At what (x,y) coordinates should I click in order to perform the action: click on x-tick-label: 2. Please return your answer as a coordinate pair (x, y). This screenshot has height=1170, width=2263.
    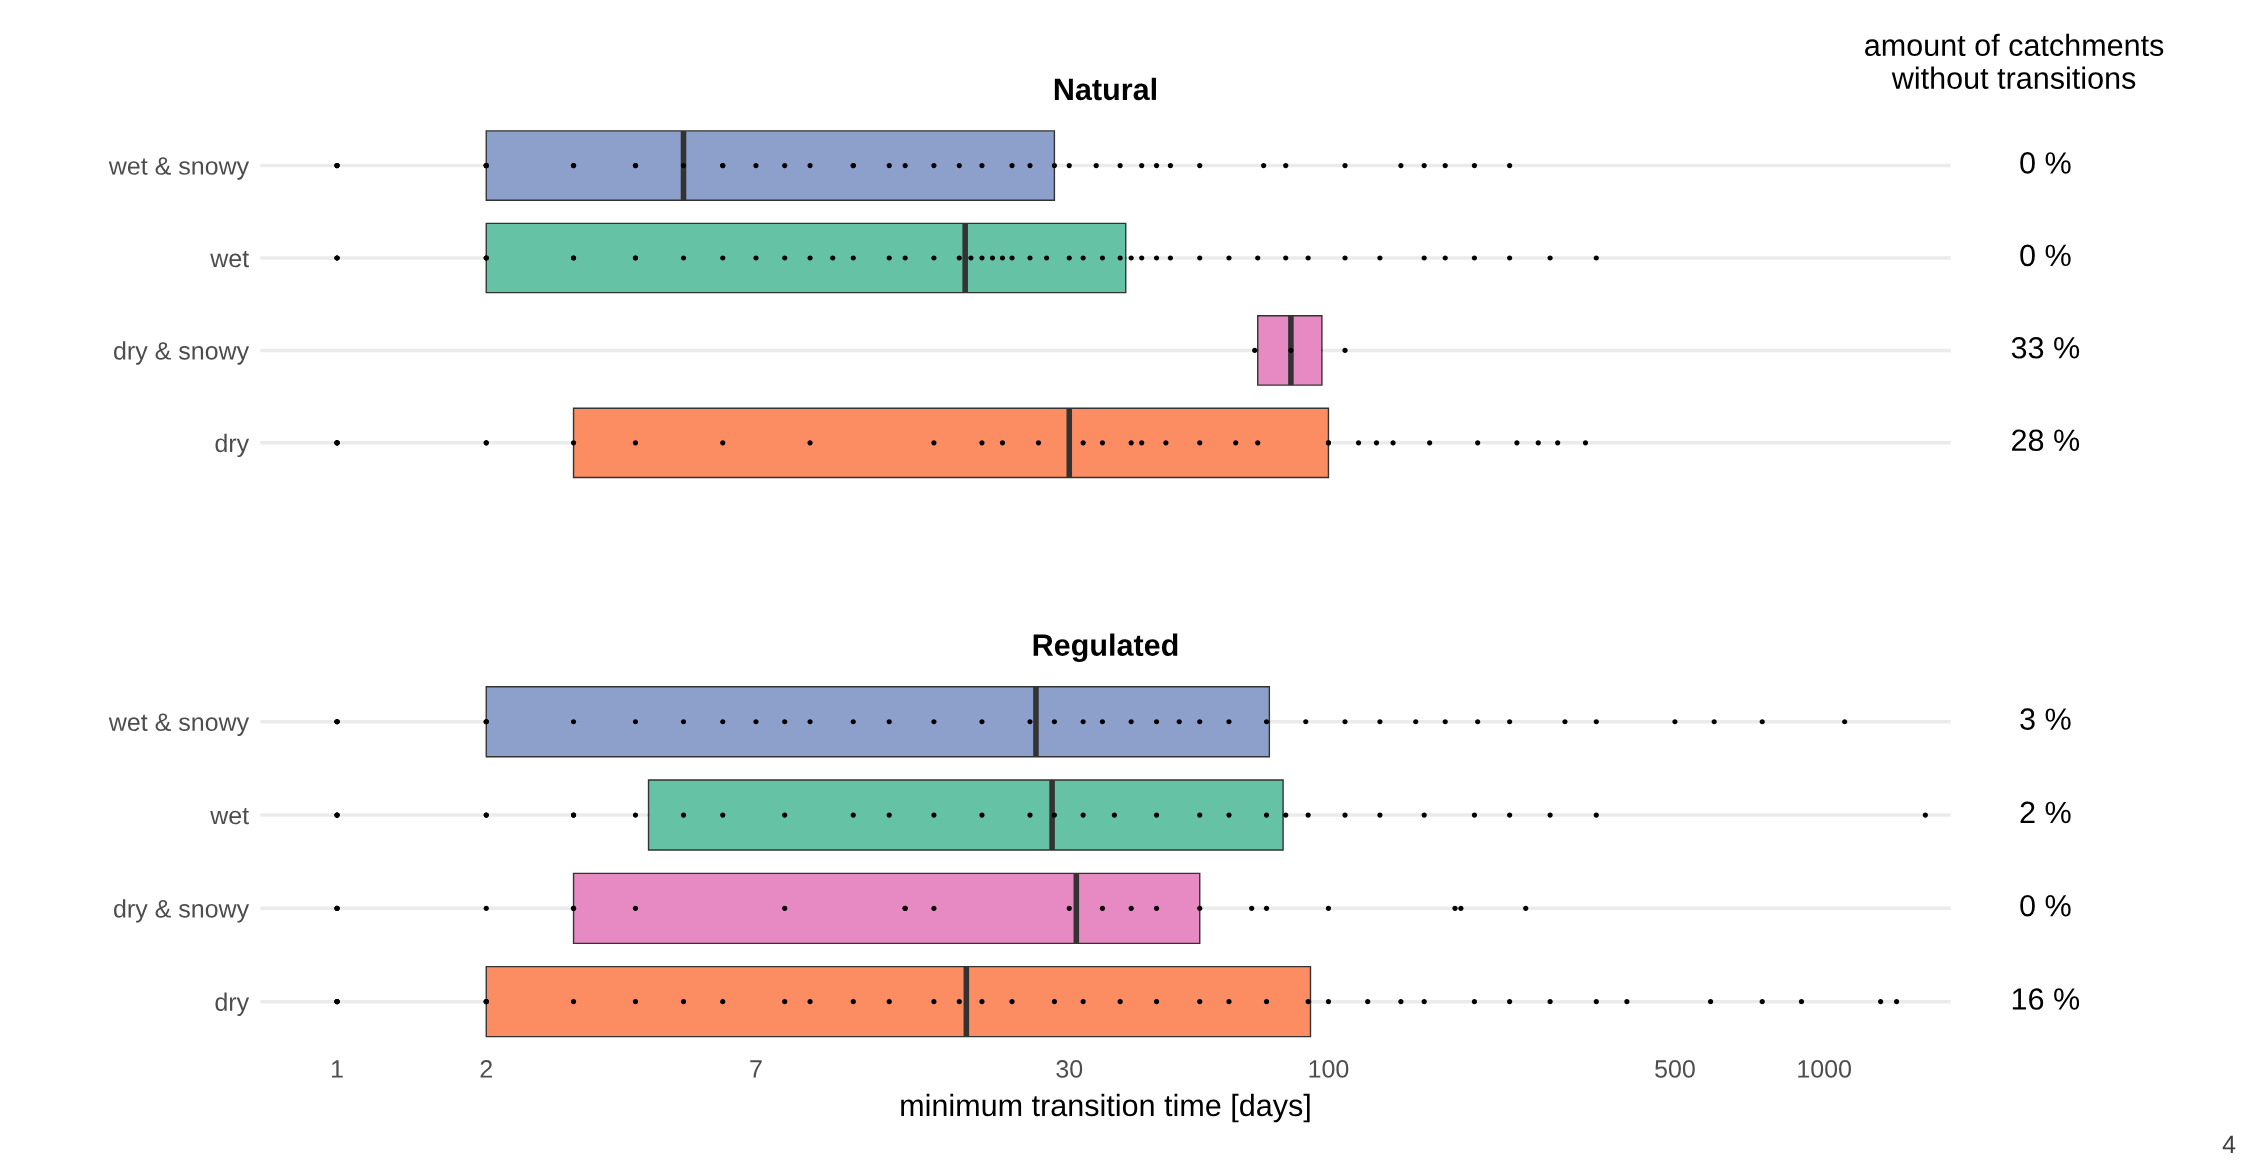
    Looking at the image, I should click on (486, 1069).